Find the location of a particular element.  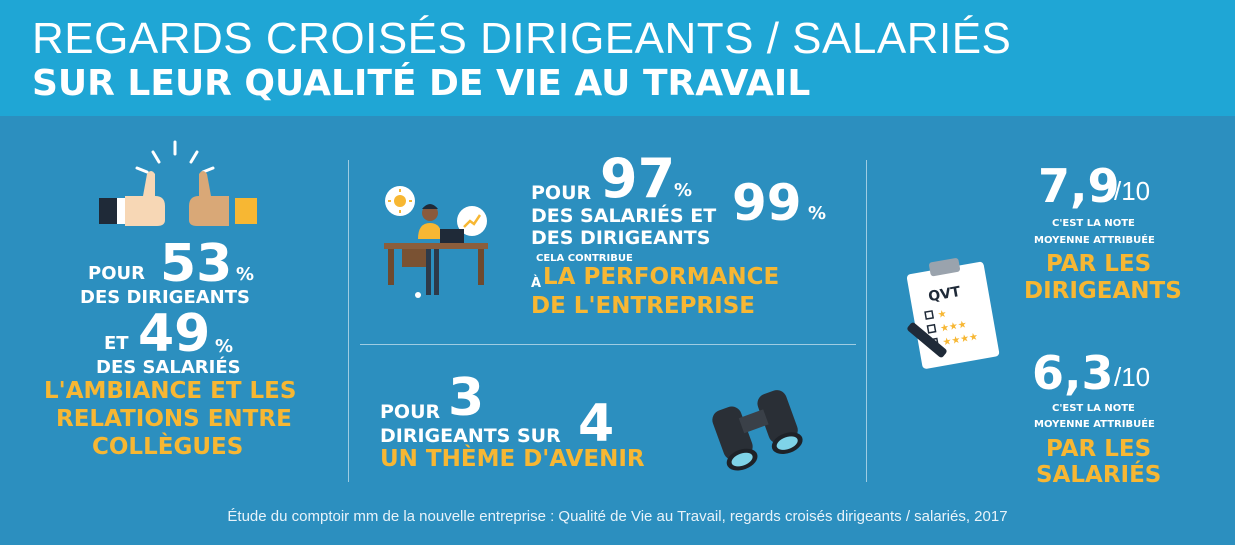

mid-bottom-num-1: 3 is located at coordinates (466, 398).